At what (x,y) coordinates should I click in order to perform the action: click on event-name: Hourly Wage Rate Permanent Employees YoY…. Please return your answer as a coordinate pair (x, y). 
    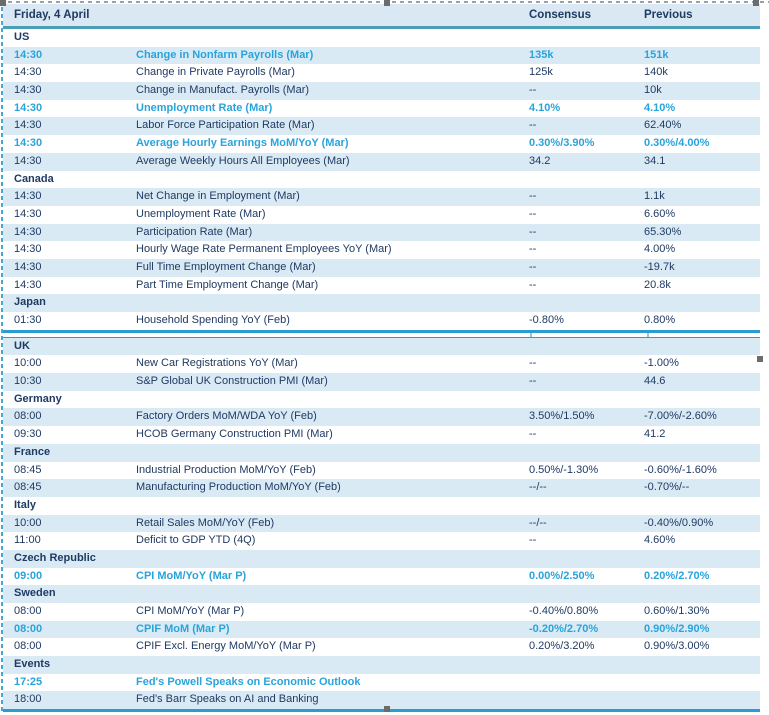
    Looking at the image, I should click on (264, 249).